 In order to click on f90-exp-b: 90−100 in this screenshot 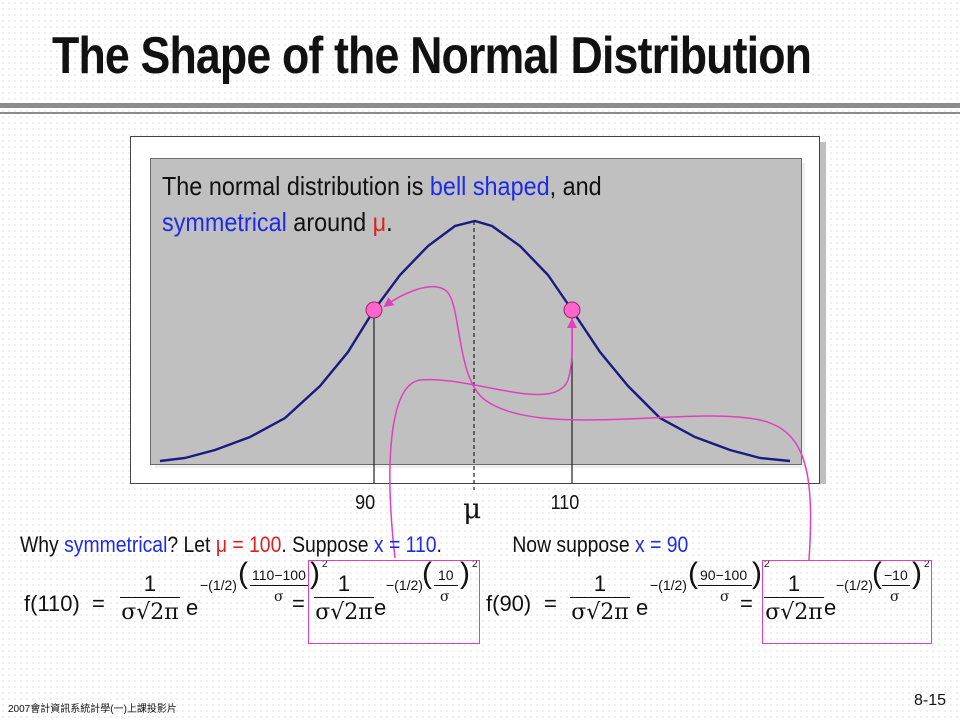, I will do `click(724, 575)`.